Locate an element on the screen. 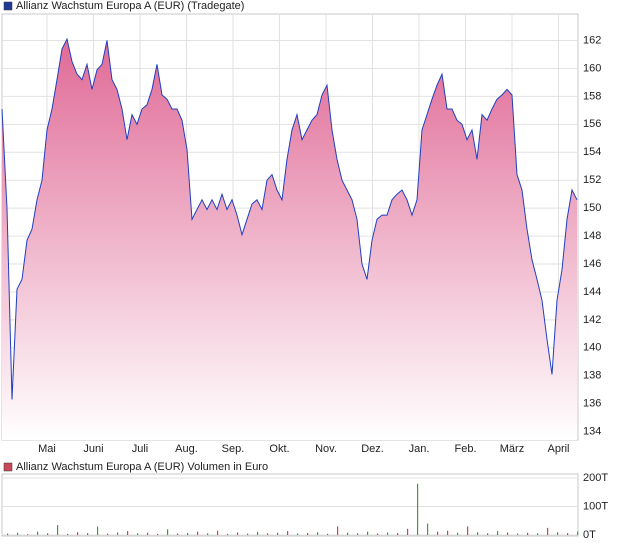  y-tick-label: 142 is located at coordinates (592, 320).